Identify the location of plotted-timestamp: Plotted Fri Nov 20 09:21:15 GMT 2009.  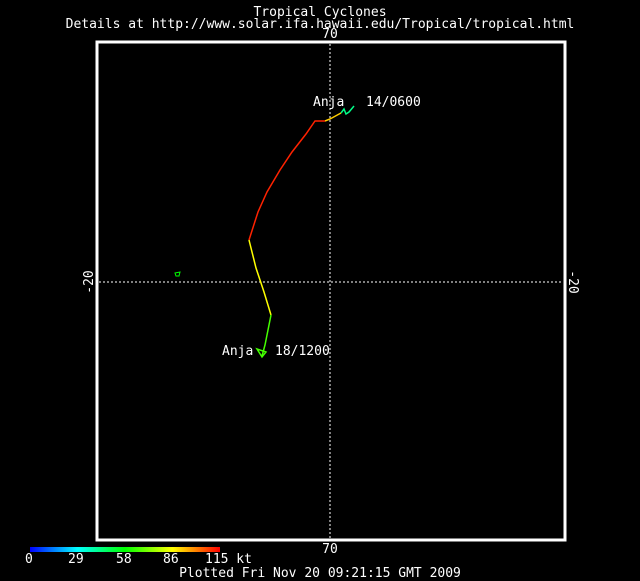
(320, 573).